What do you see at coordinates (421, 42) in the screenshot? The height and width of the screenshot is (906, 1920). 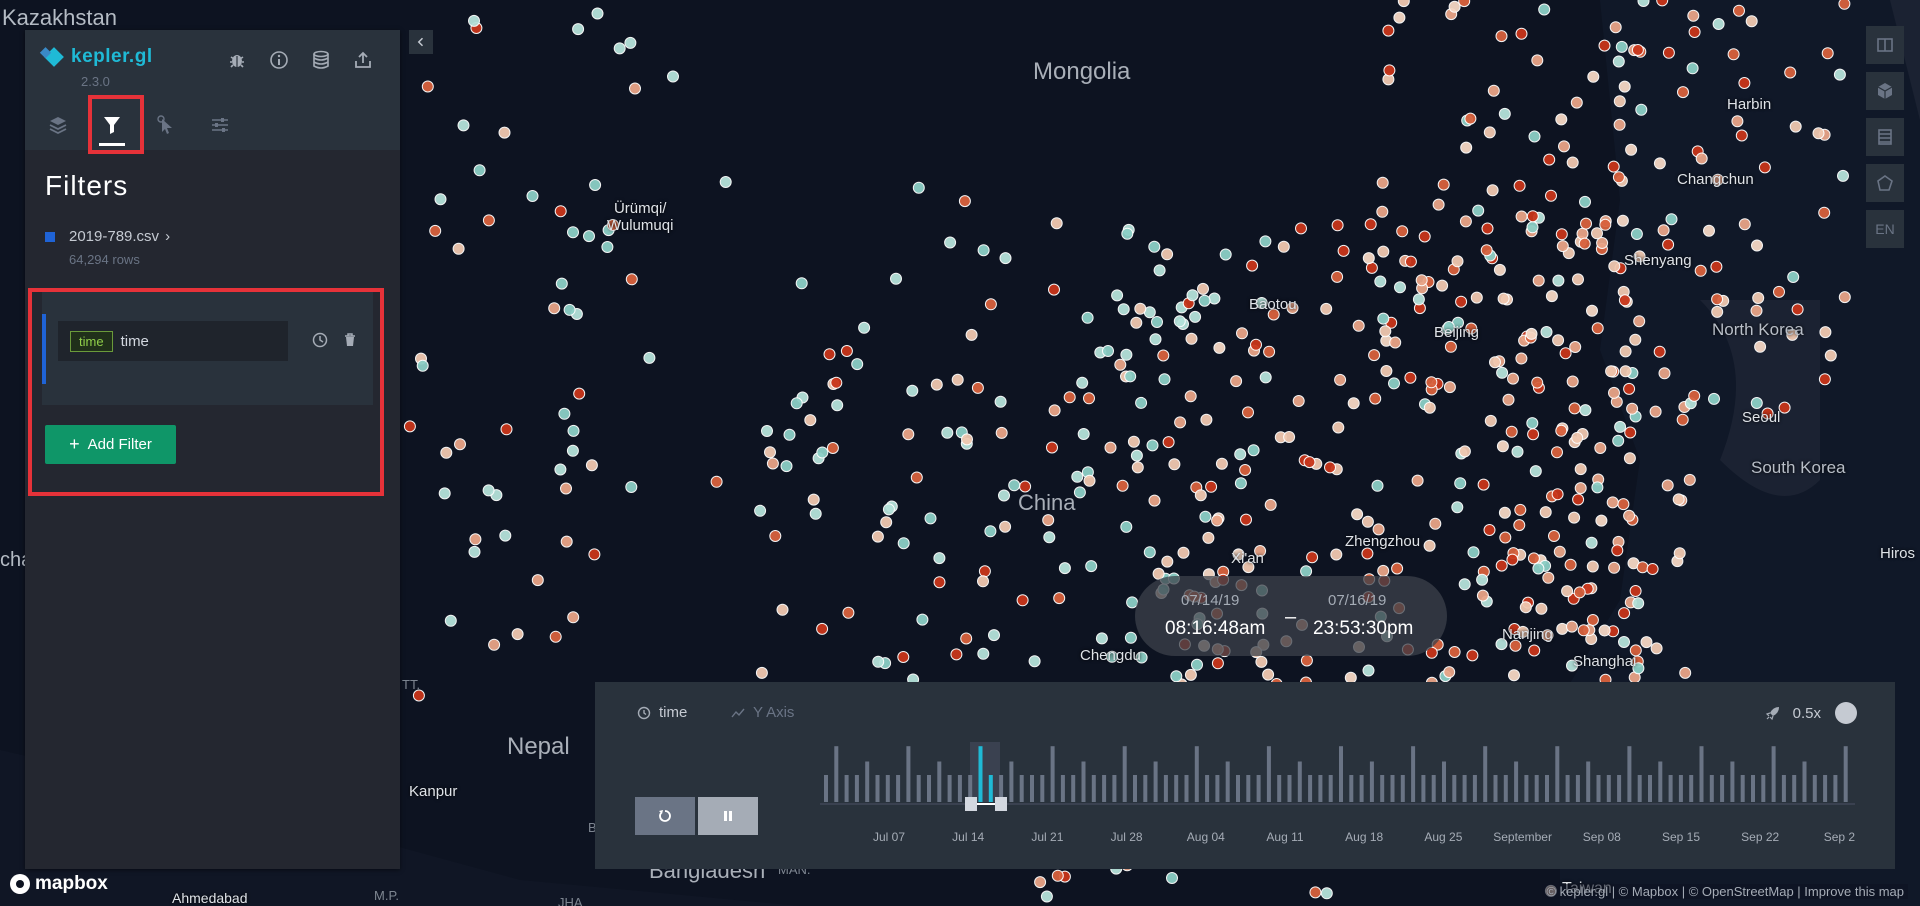 I see `collapse-panel-button` at bounding box center [421, 42].